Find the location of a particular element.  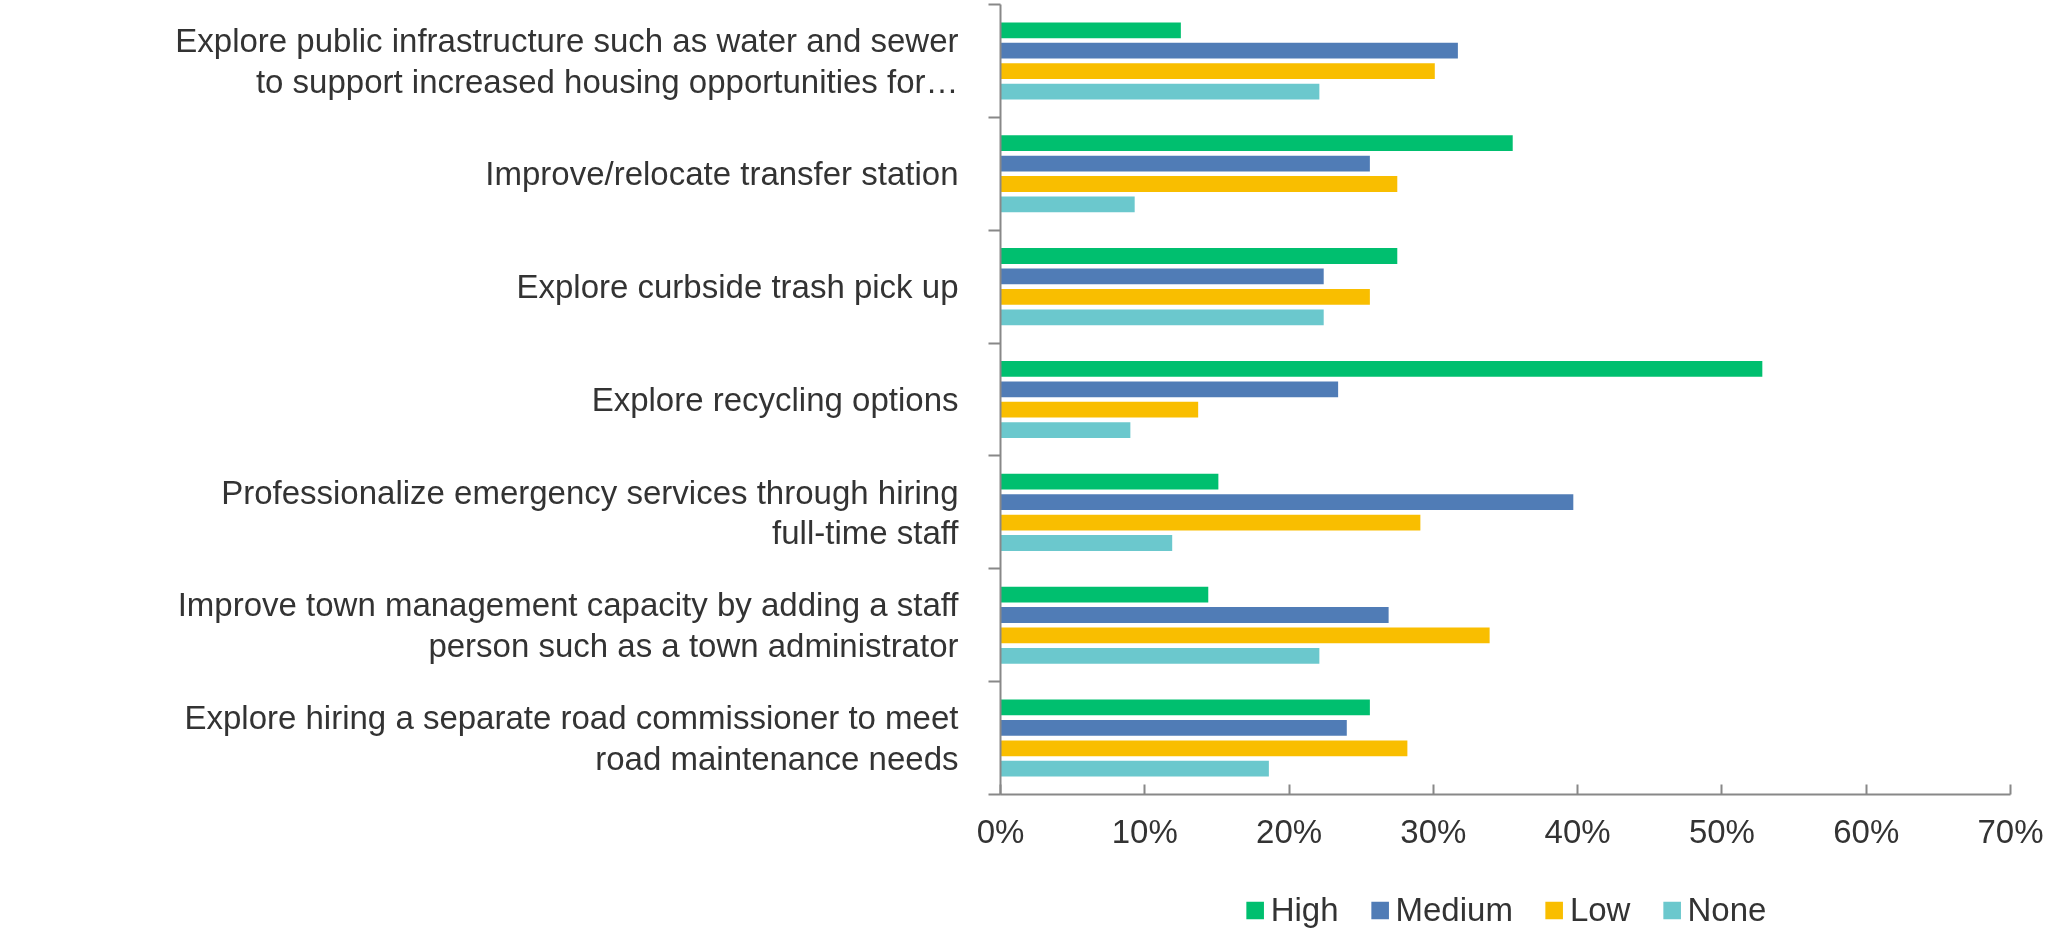

legend-label: High is located at coordinates (1304, 910).